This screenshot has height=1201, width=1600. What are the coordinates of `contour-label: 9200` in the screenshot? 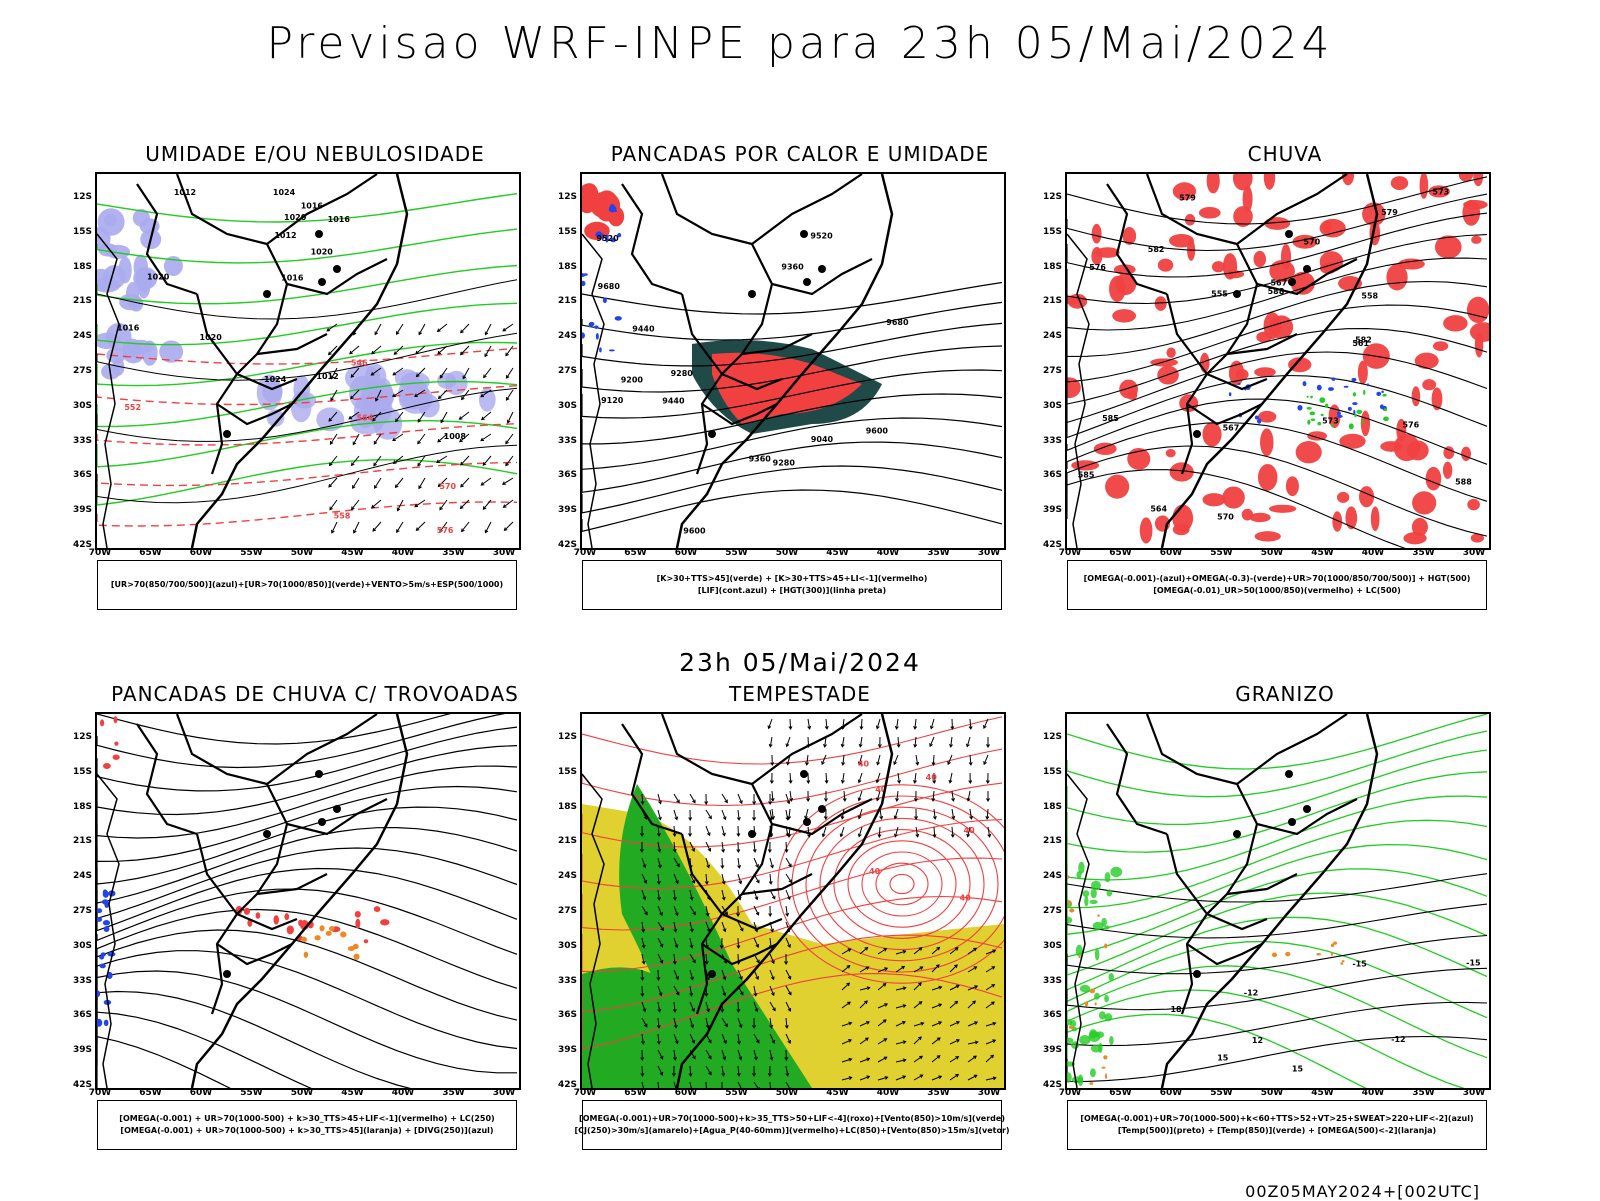 It's located at (632, 379).